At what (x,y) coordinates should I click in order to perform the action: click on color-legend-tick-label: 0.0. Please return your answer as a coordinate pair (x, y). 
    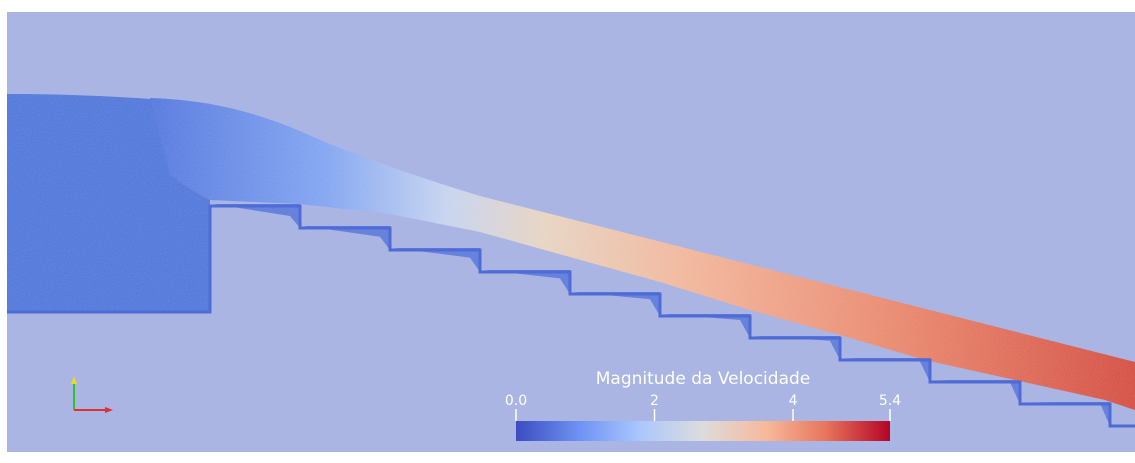
    Looking at the image, I should click on (516, 401).